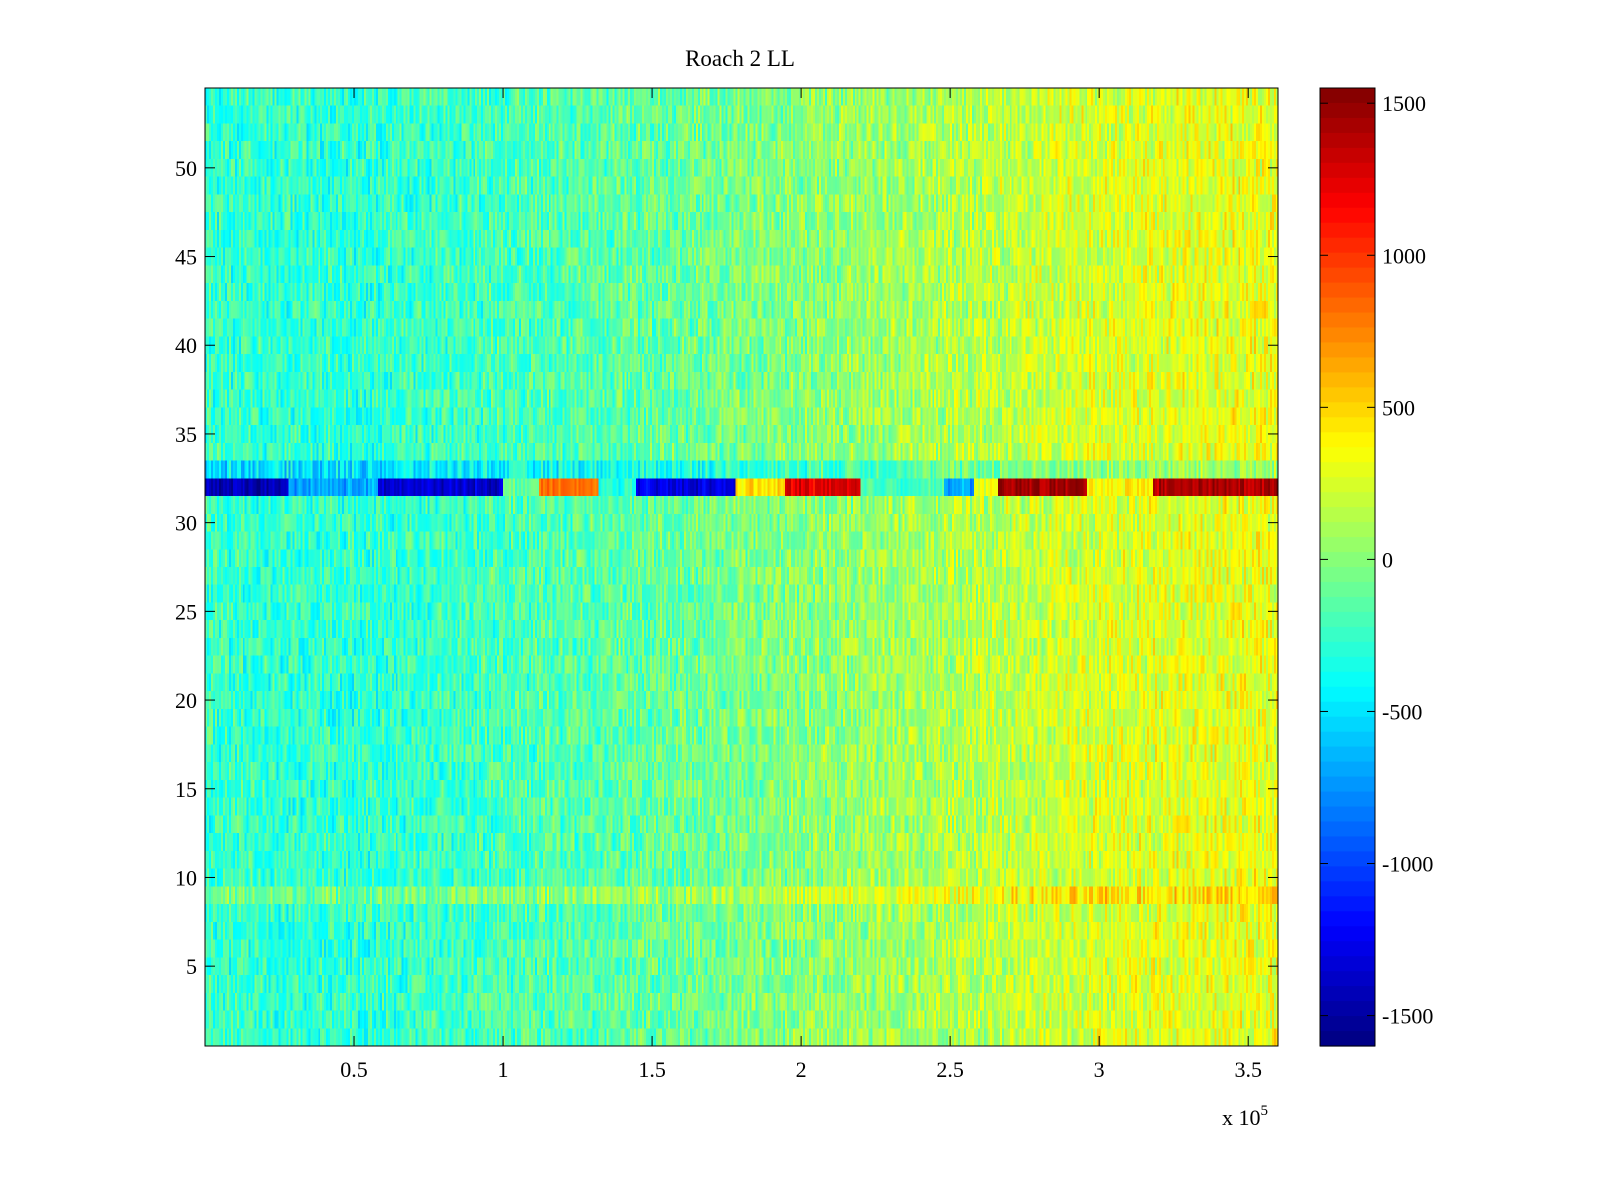 The image size is (1600, 1200). What do you see at coordinates (186, 257) in the screenshot?
I see `y-tick-label: 45` at bounding box center [186, 257].